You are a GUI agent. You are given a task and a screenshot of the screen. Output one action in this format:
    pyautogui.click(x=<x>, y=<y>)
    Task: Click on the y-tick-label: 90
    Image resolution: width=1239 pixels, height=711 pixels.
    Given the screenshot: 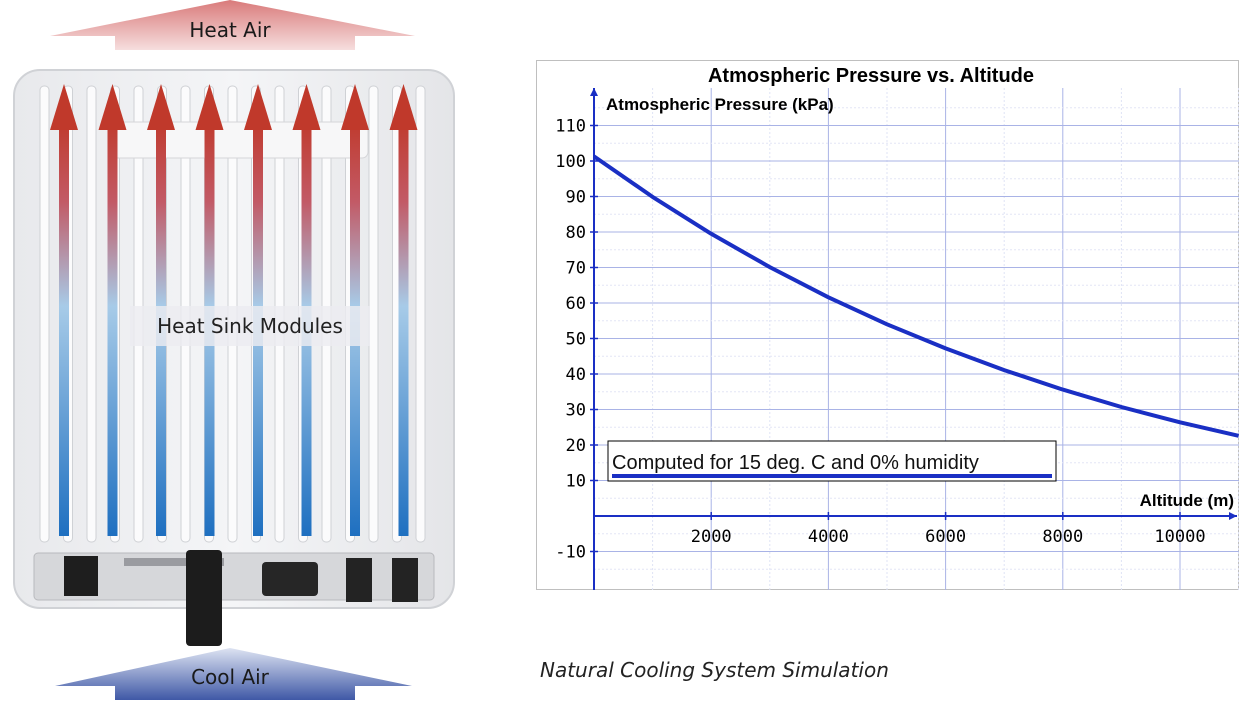 What is the action you would take?
    pyautogui.click(x=576, y=198)
    